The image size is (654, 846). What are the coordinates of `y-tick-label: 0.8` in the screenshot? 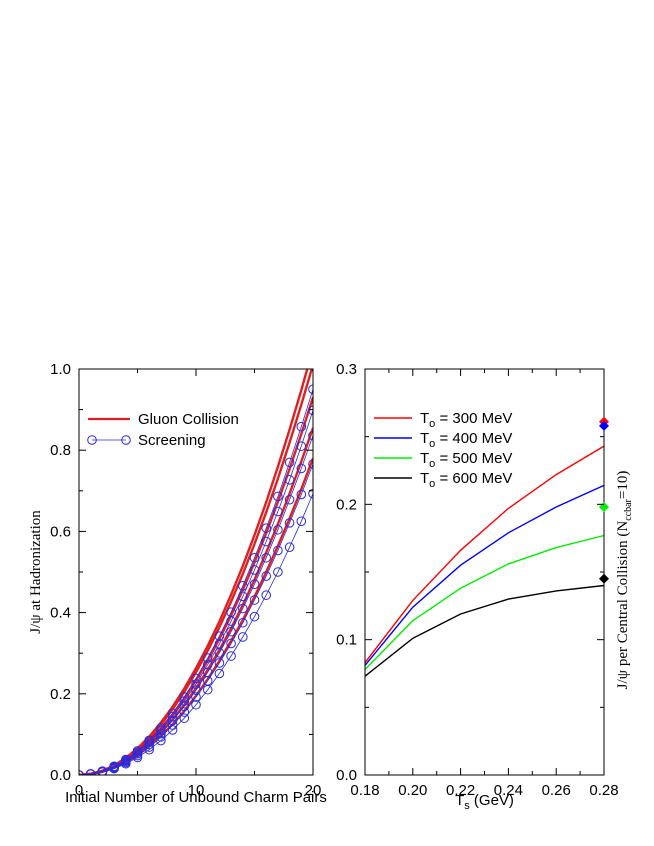 It's located at (60, 450).